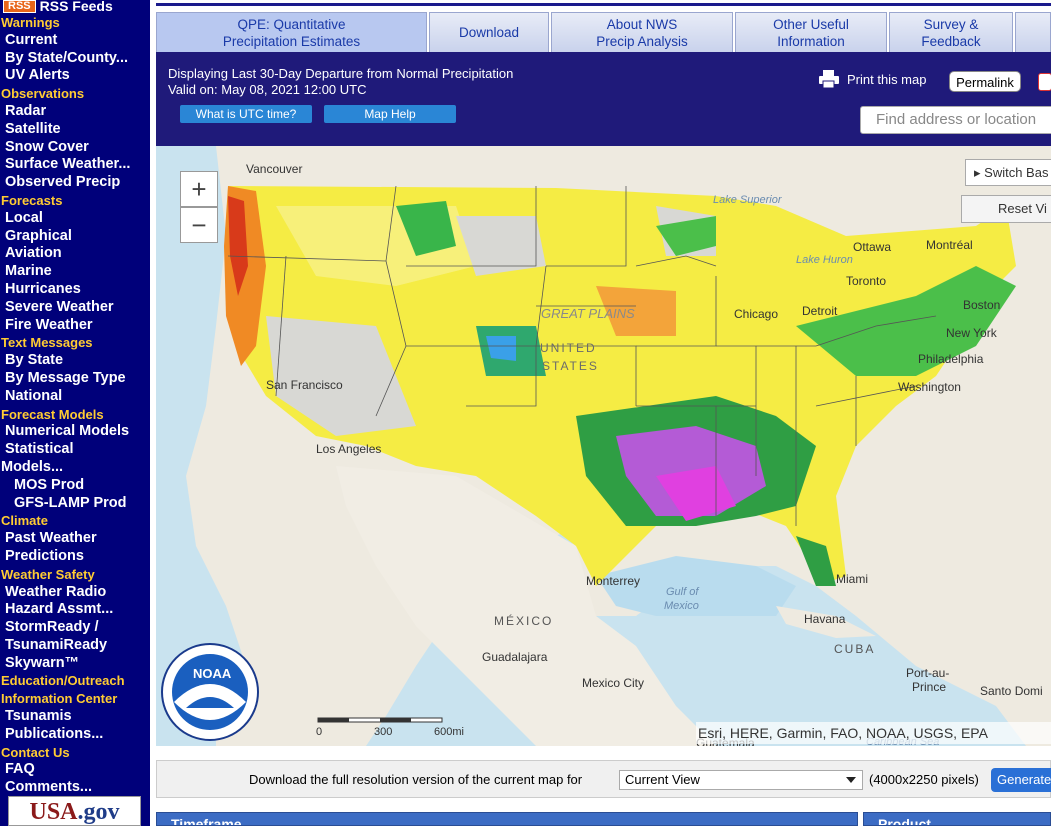 This screenshot has height=826, width=1051. I want to click on product-panel-header: Product, so click(957, 819).